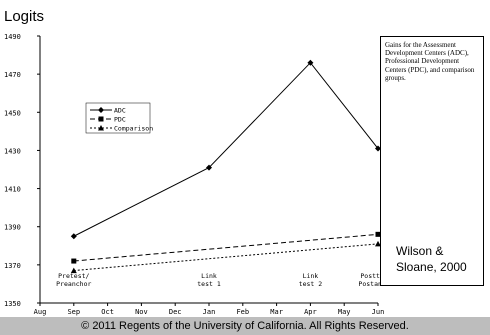  Describe the element at coordinates (73, 276) in the screenshot. I see `annotation-label: Pretest/` at that location.